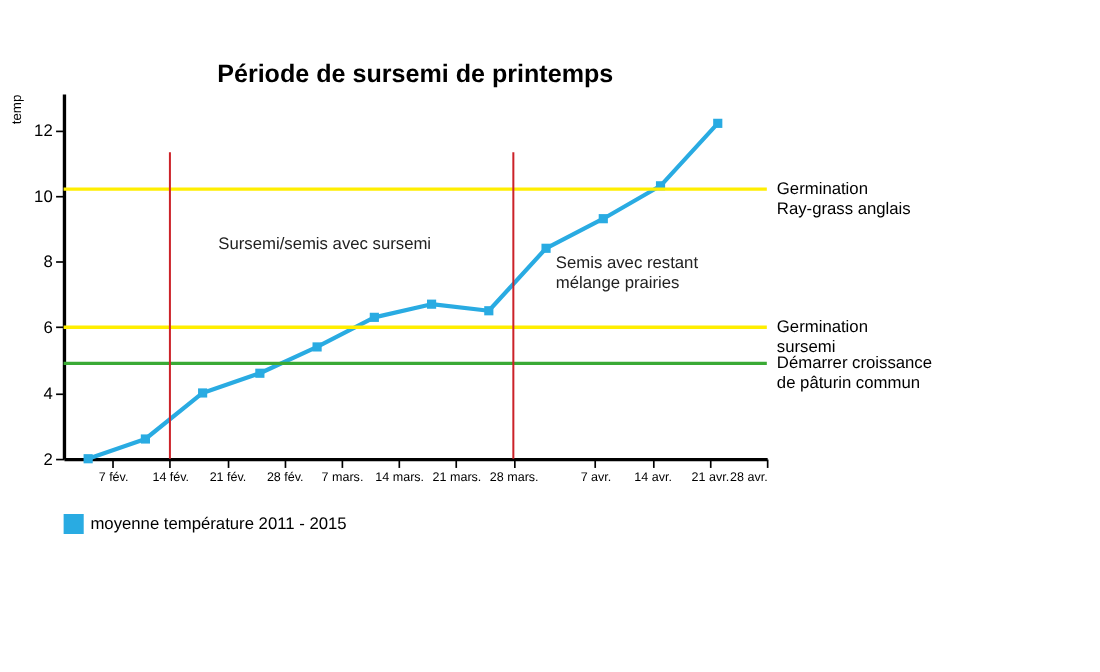 The width and height of the screenshot is (1100, 672). I want to click on y-tick-label: 8, so click(48, 261).